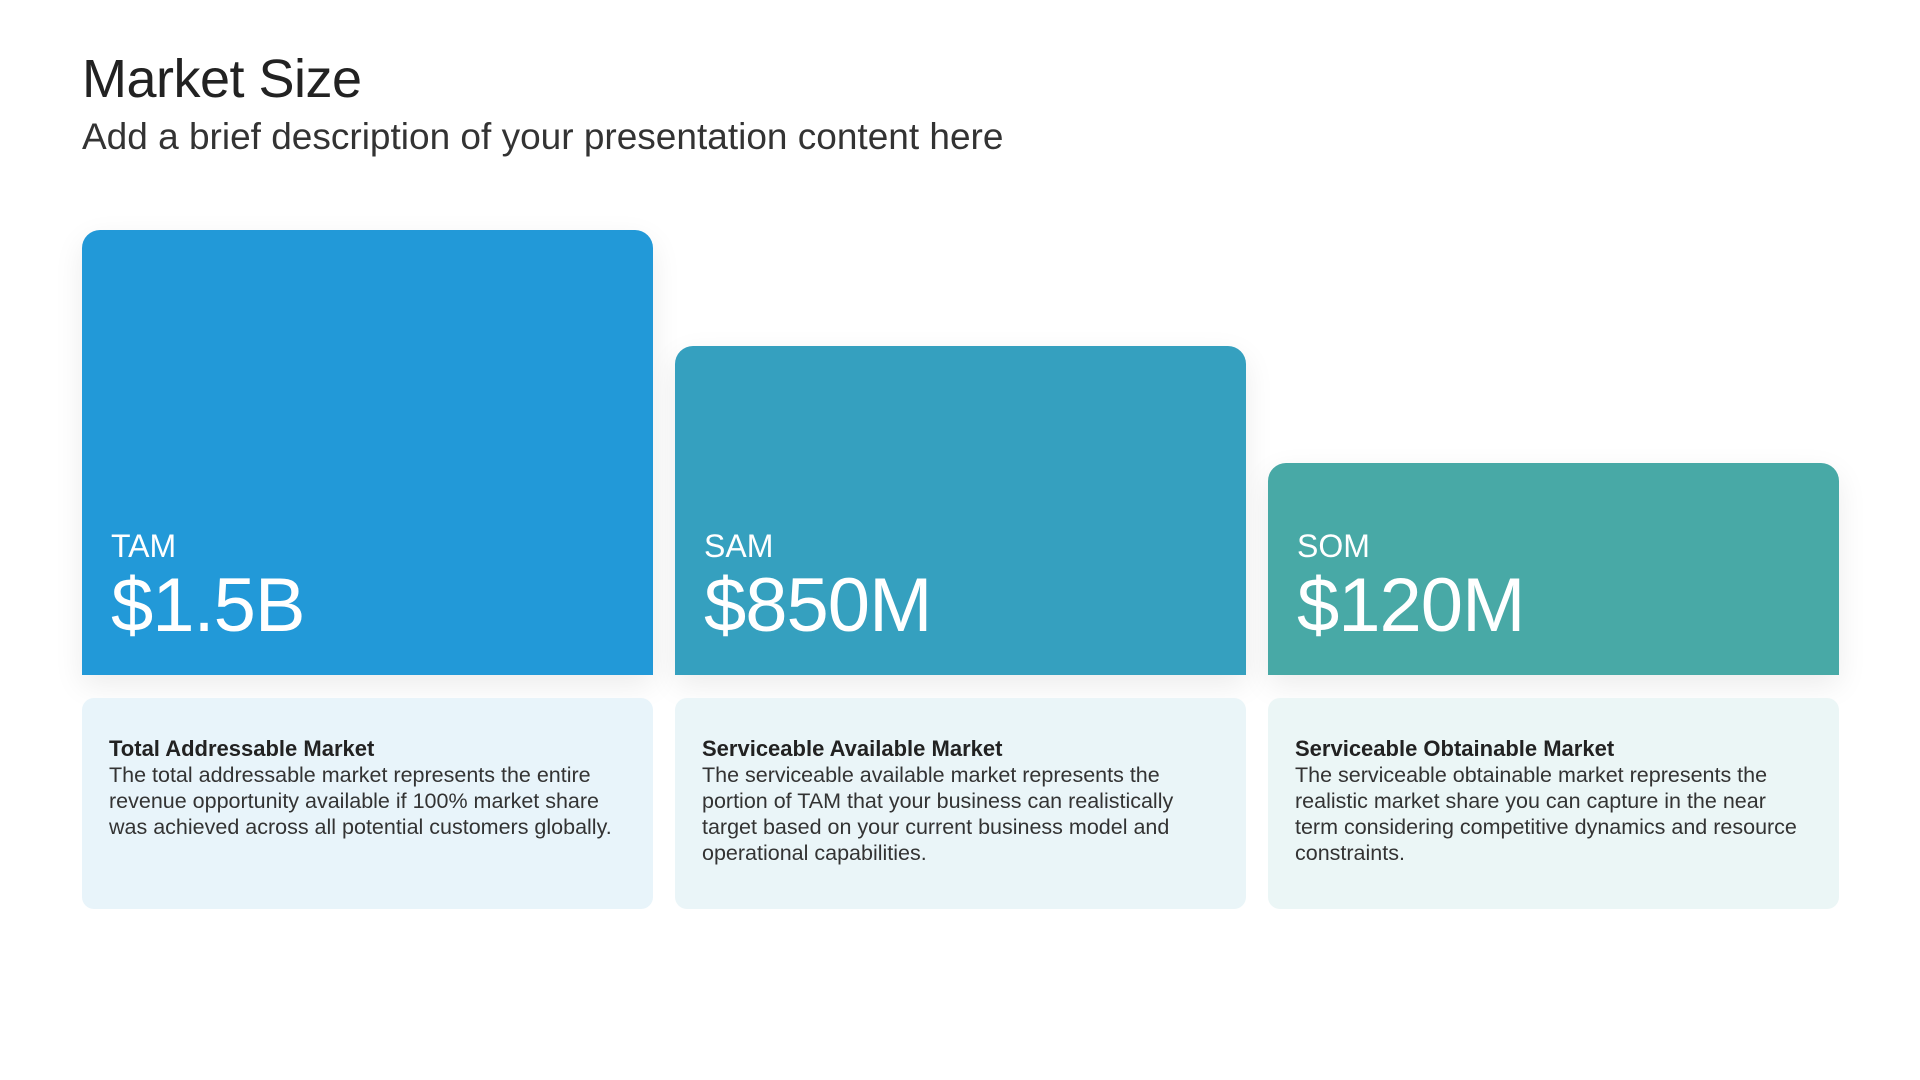 The image size is (1920, 1080). What do you see at coordinates (818, 605) in the screenshot?
I see `sam-value: $850M` at bounding box center [818, 605].